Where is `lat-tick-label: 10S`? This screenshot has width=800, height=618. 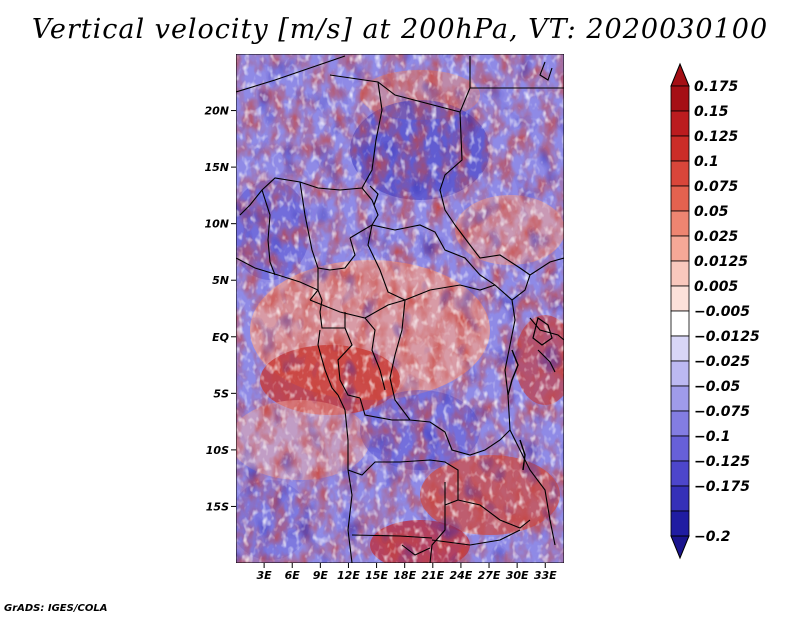
lat-tick-label: 10S is located at coordinates (217, 450).